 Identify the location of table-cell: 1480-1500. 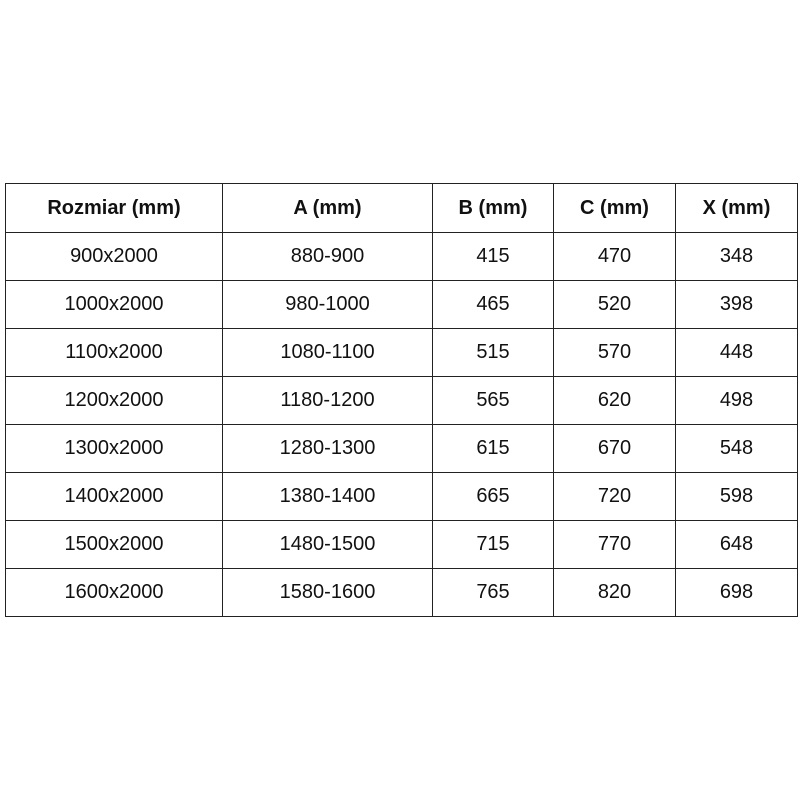
(327, 544).